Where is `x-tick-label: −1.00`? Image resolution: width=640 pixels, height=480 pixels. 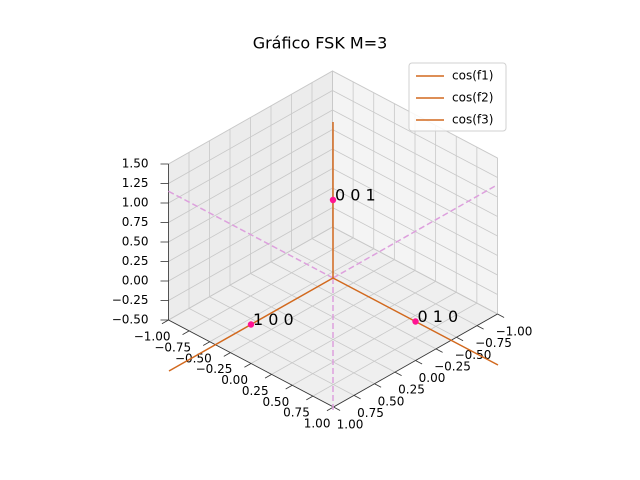
x-tick-label: −1.00 is located at coordinates (514, 332).